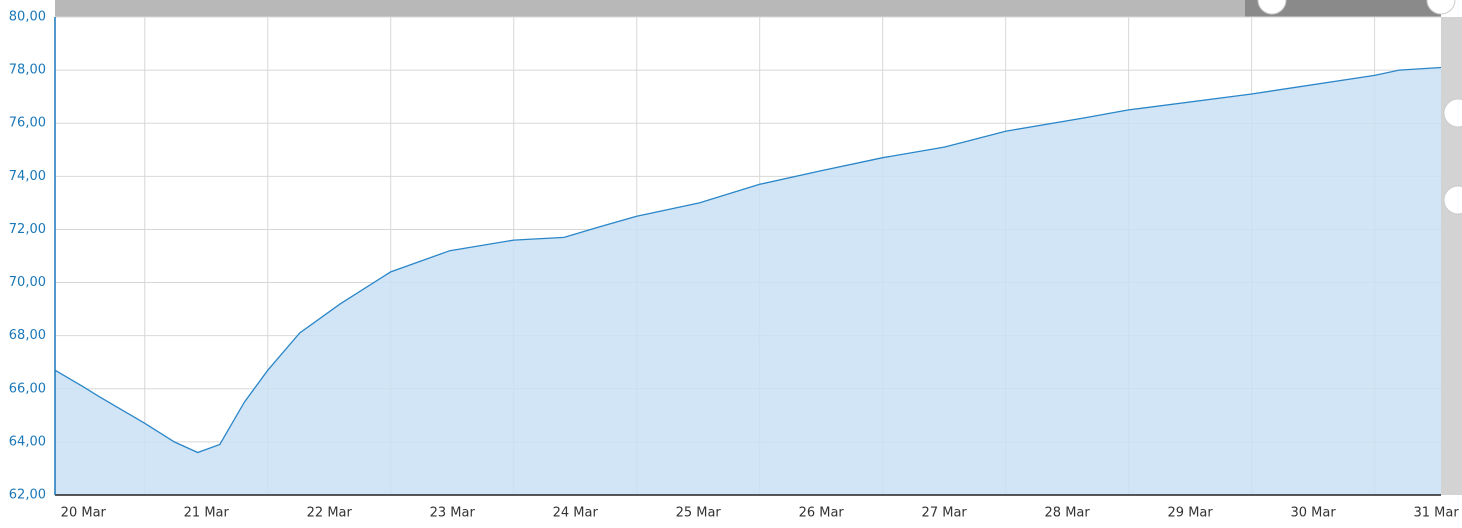 This screenshot has width=1462, height=528. What do you see at coordinates (27, 176) in the screenshot?
I see `y-tick-label: 74,00` at bounding box center [27, 176].